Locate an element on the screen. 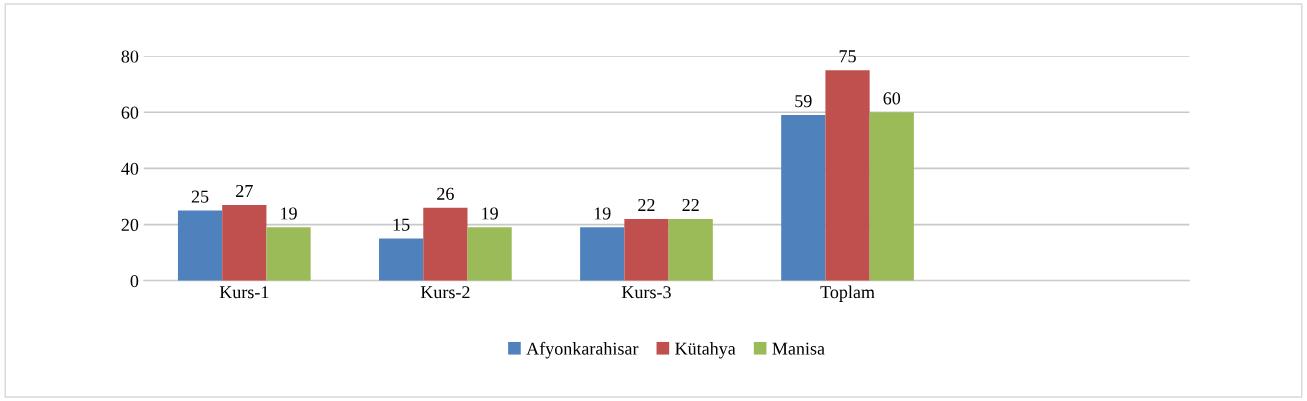  x-tick-label: Kurs-2 is located at coordinates (445, 292).